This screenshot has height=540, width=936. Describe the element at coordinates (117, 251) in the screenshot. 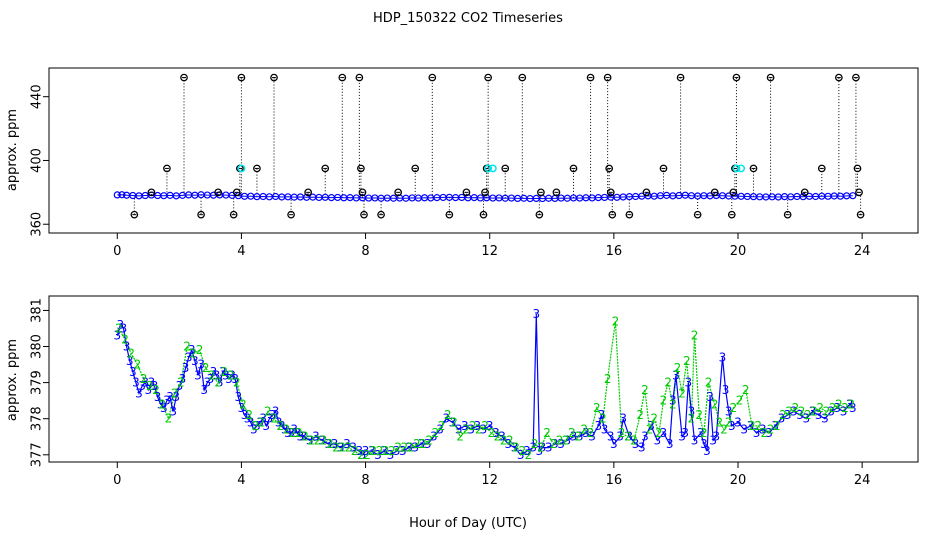

I see `top-x-tick-label: 0` at that location.